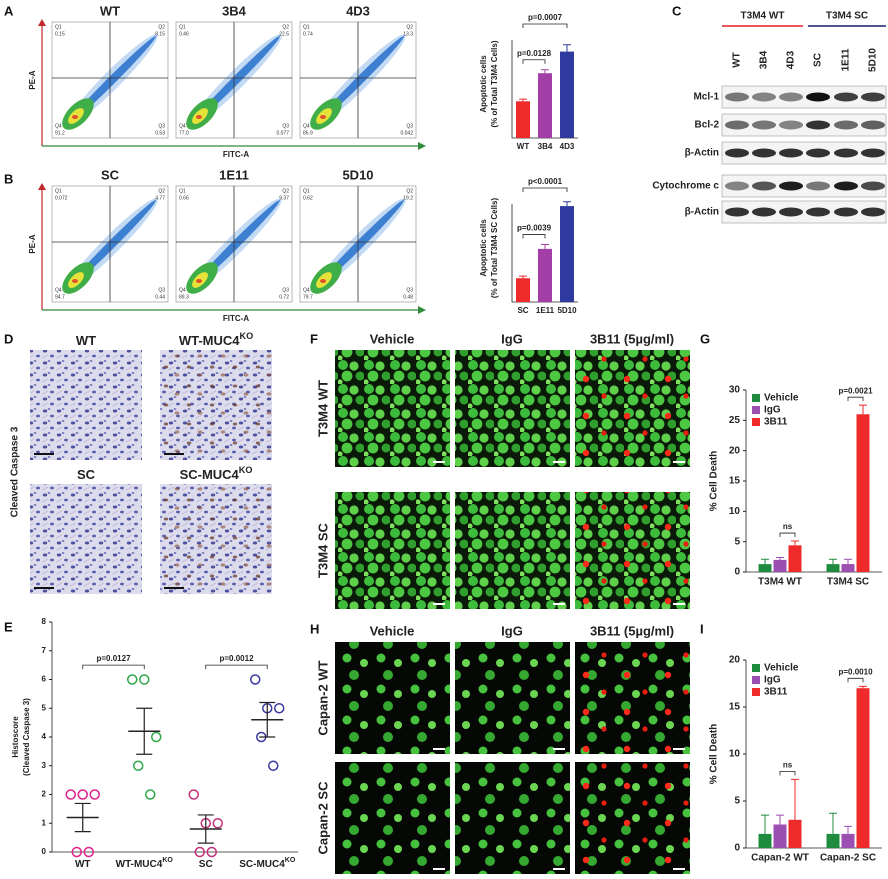 The width and height of the screenshot is (888, 879). I want to click on flow-title: 5D10, so click(357, 174).